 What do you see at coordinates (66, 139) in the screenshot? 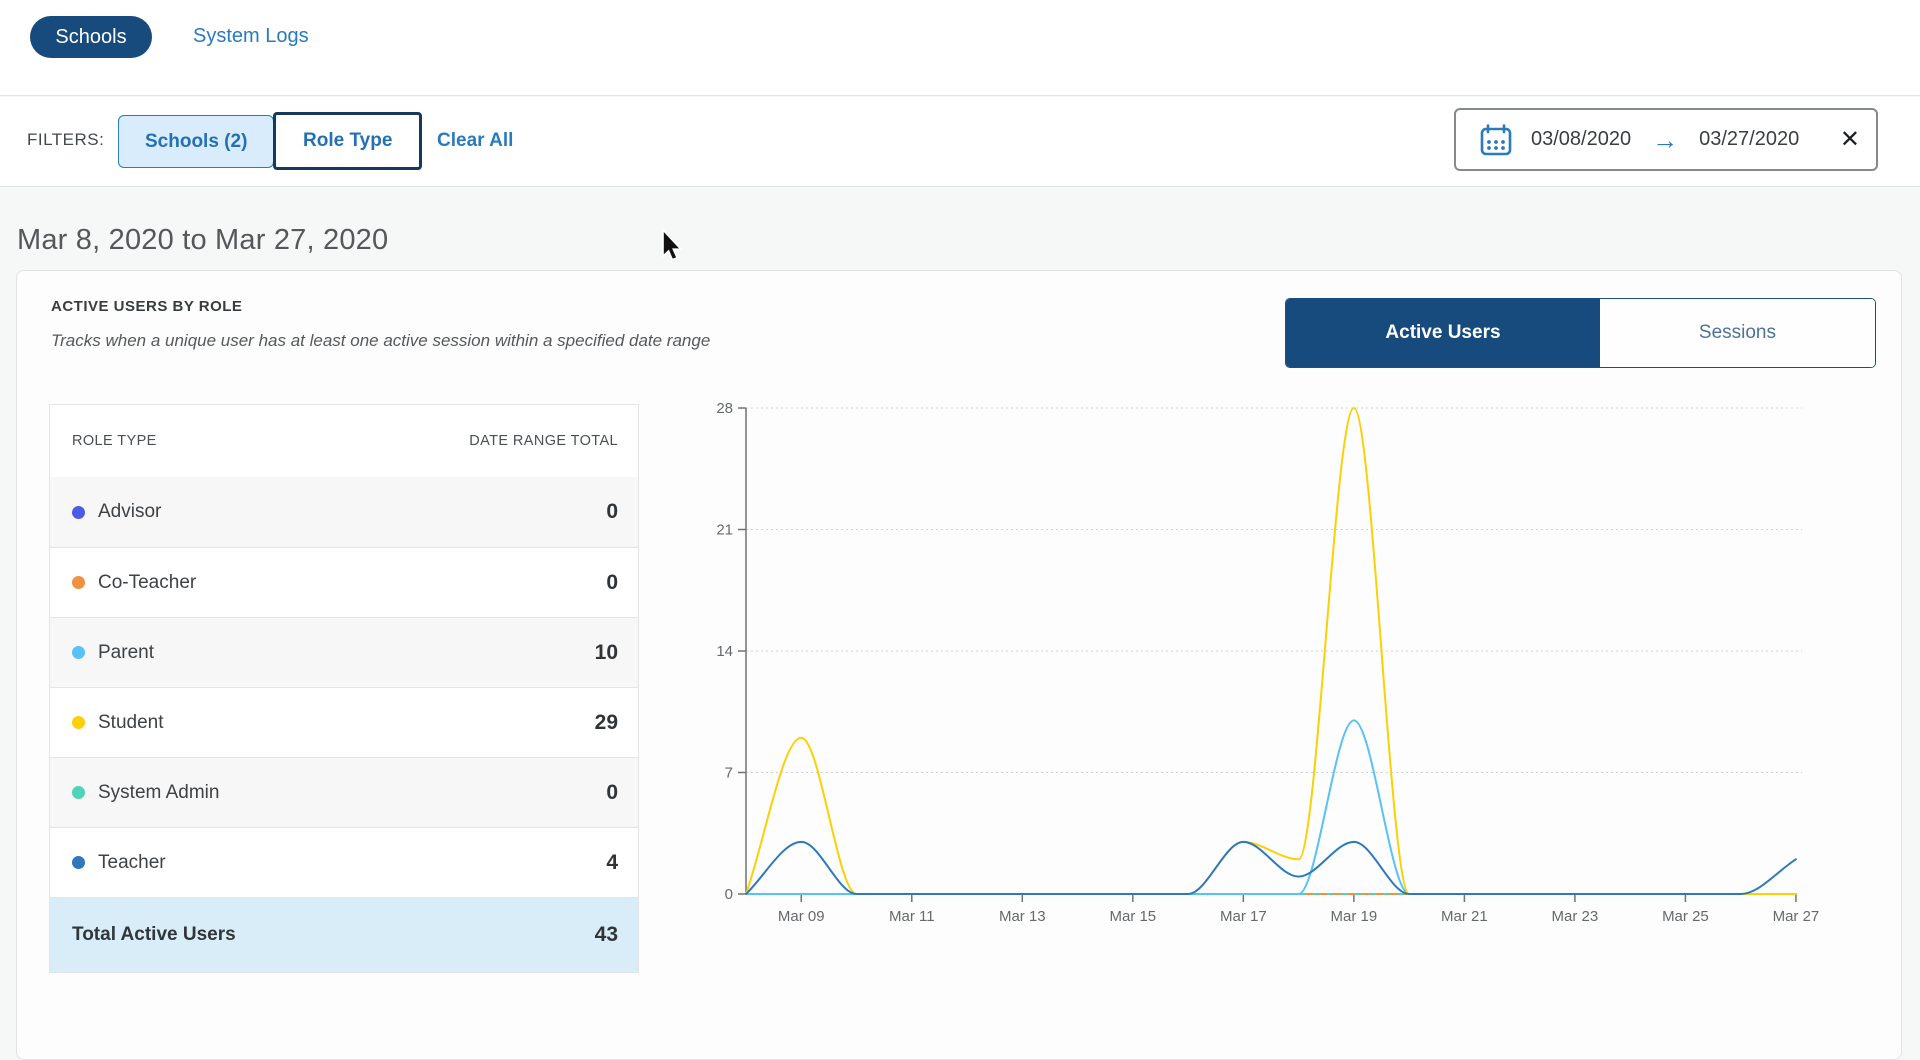
I see `filters-label: FILTERS:` at bounding box center [66, 139].